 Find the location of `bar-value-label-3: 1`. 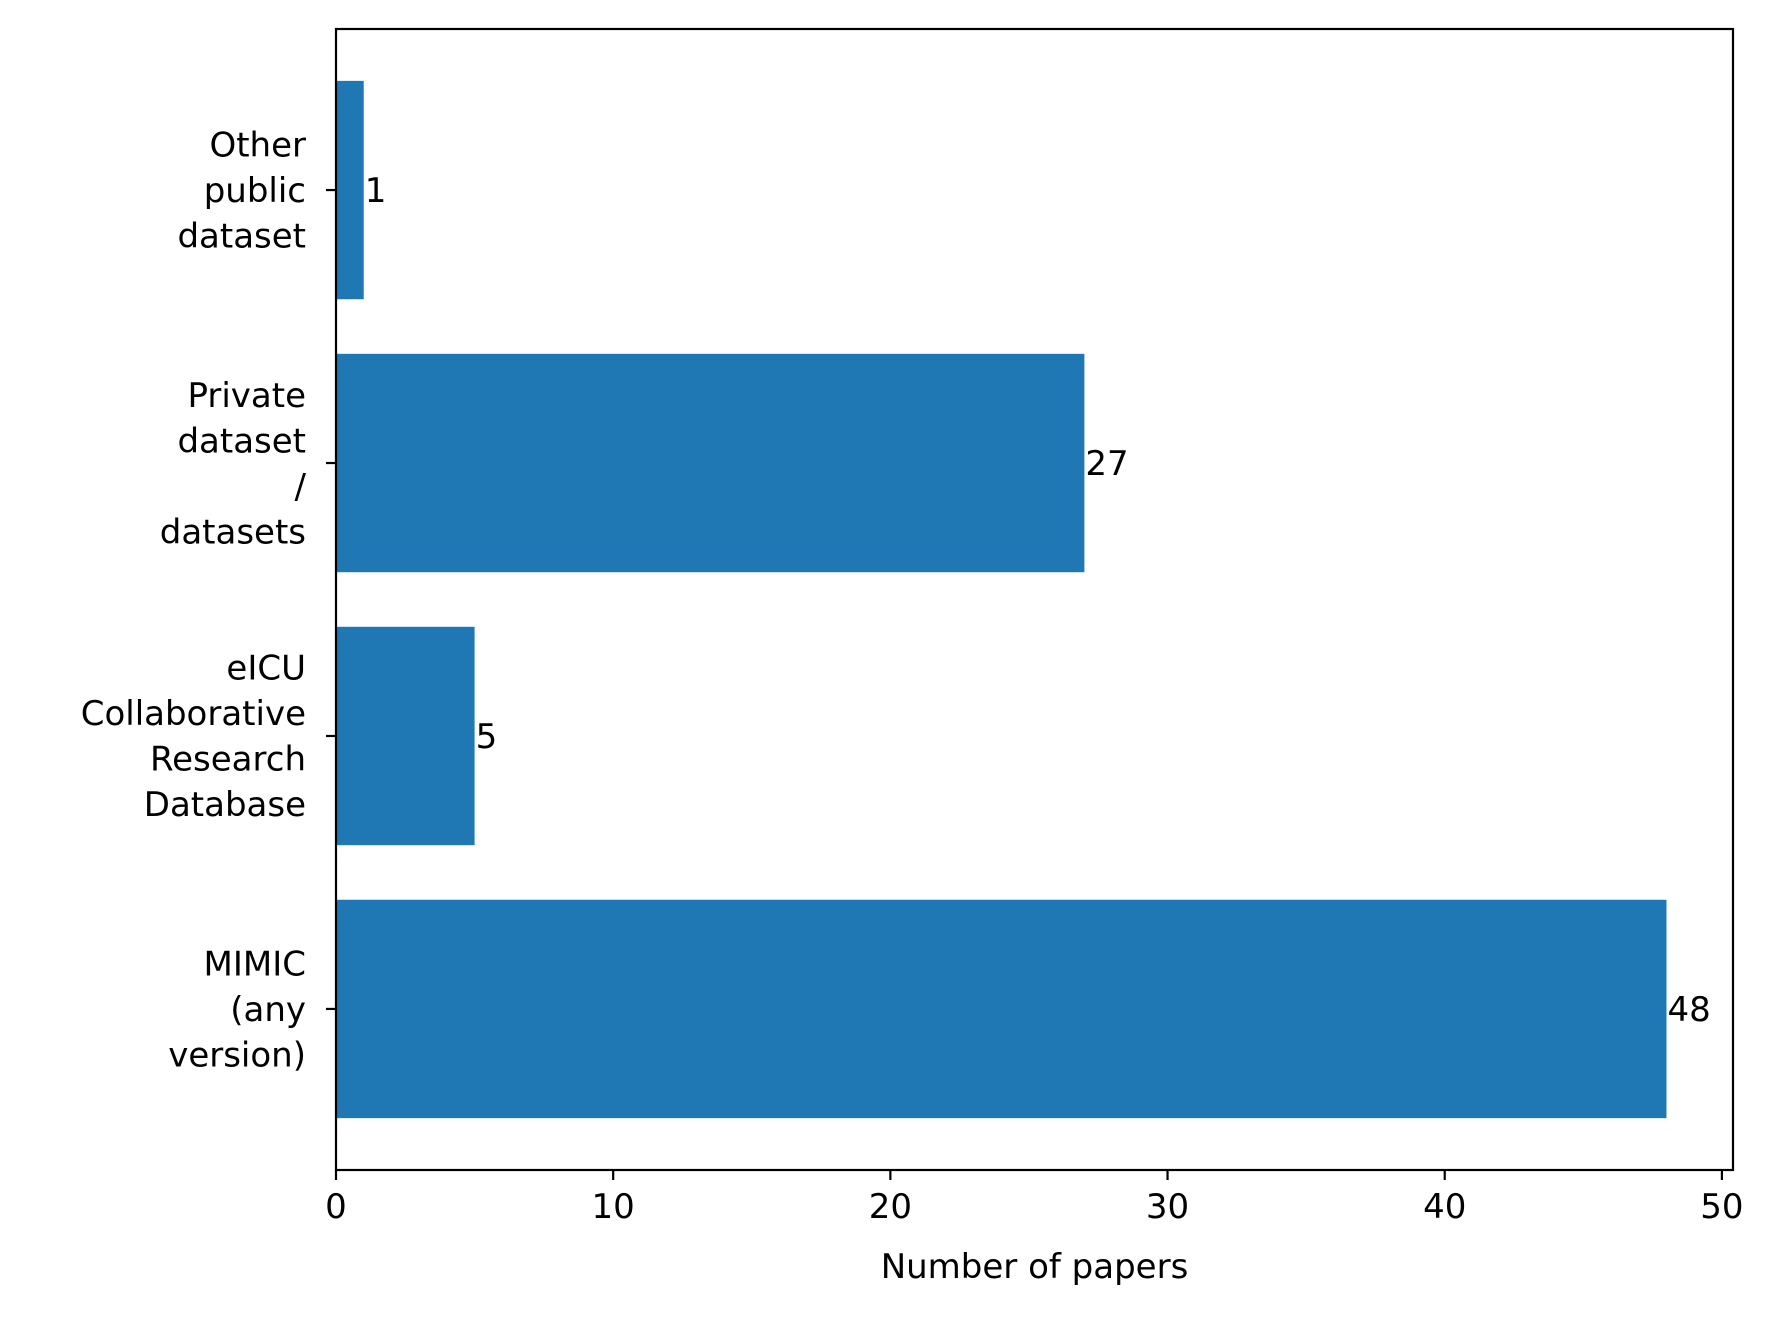

bar-value-label-3: 1 is located at coordinates (376, 191).